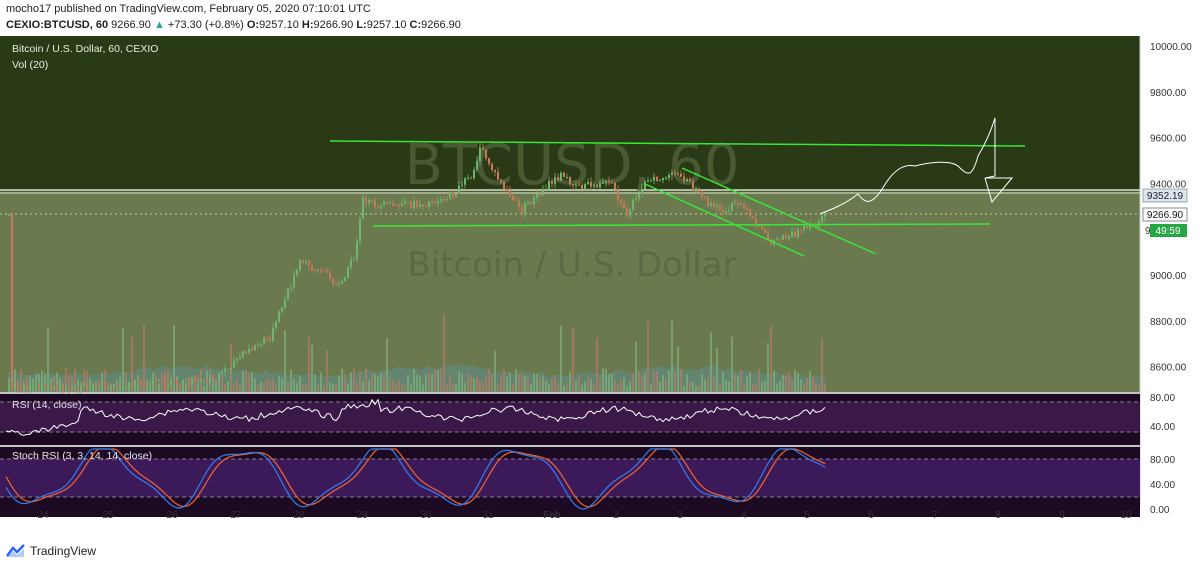 This screenshot has width=1200, height=567. I want to click on stoch-d-line, so click(415, 478).